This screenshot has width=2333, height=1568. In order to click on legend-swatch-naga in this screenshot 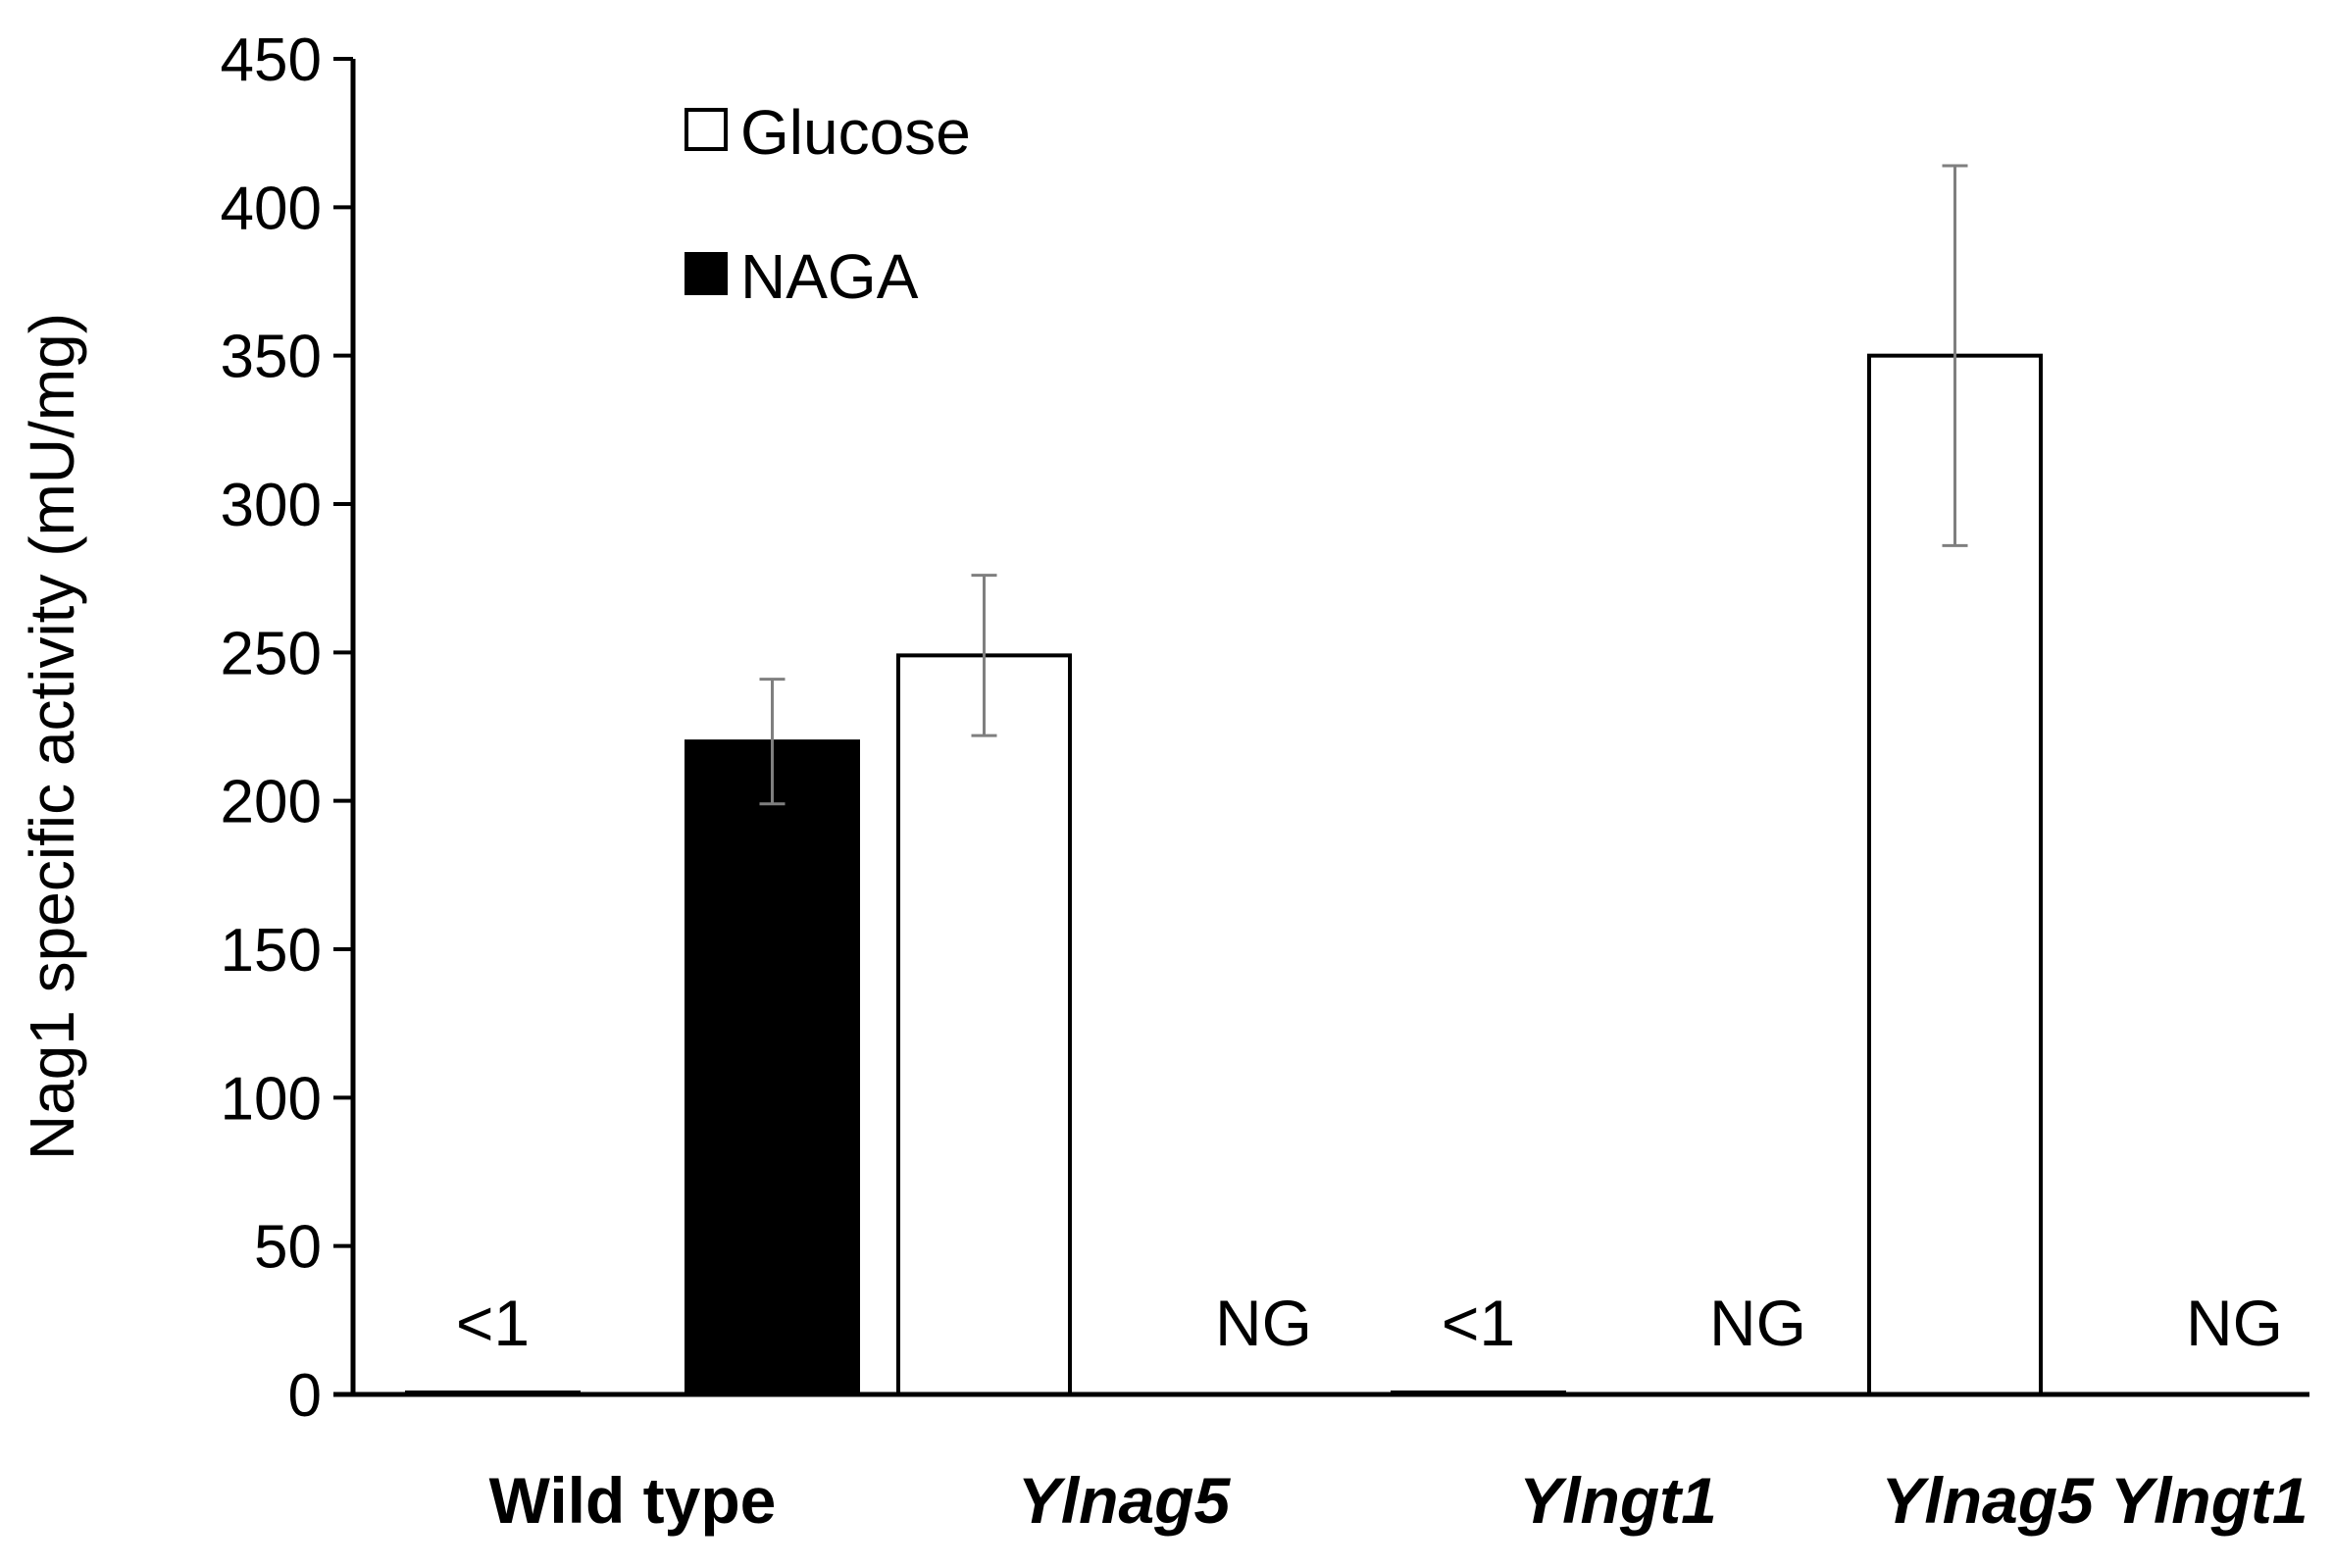, I will do `click(706, 273)`.